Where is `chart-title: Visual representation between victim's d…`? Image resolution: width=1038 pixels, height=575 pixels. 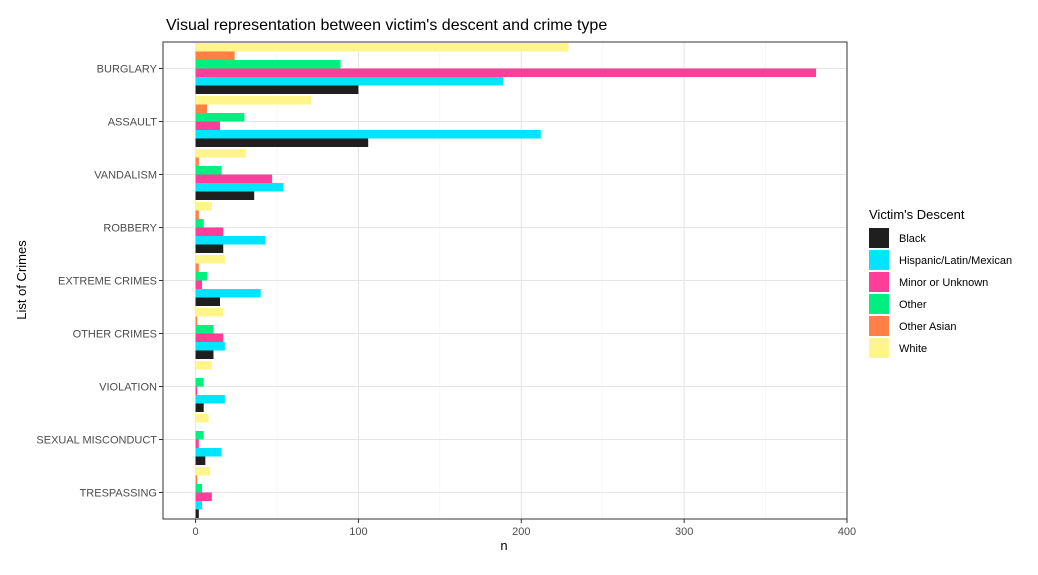 chart-title: Visual representation between victim's d… is located at coordinates (386, 25).